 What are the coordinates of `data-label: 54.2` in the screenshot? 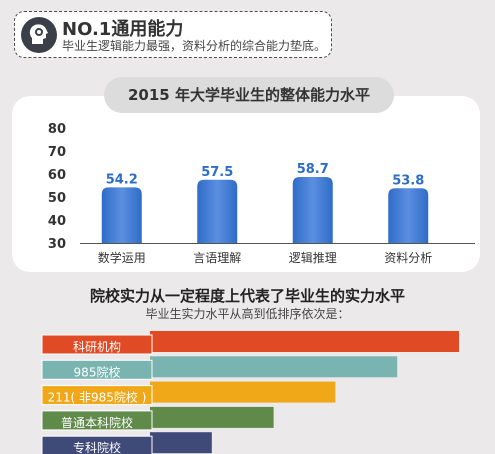 It's located at (122, 179).